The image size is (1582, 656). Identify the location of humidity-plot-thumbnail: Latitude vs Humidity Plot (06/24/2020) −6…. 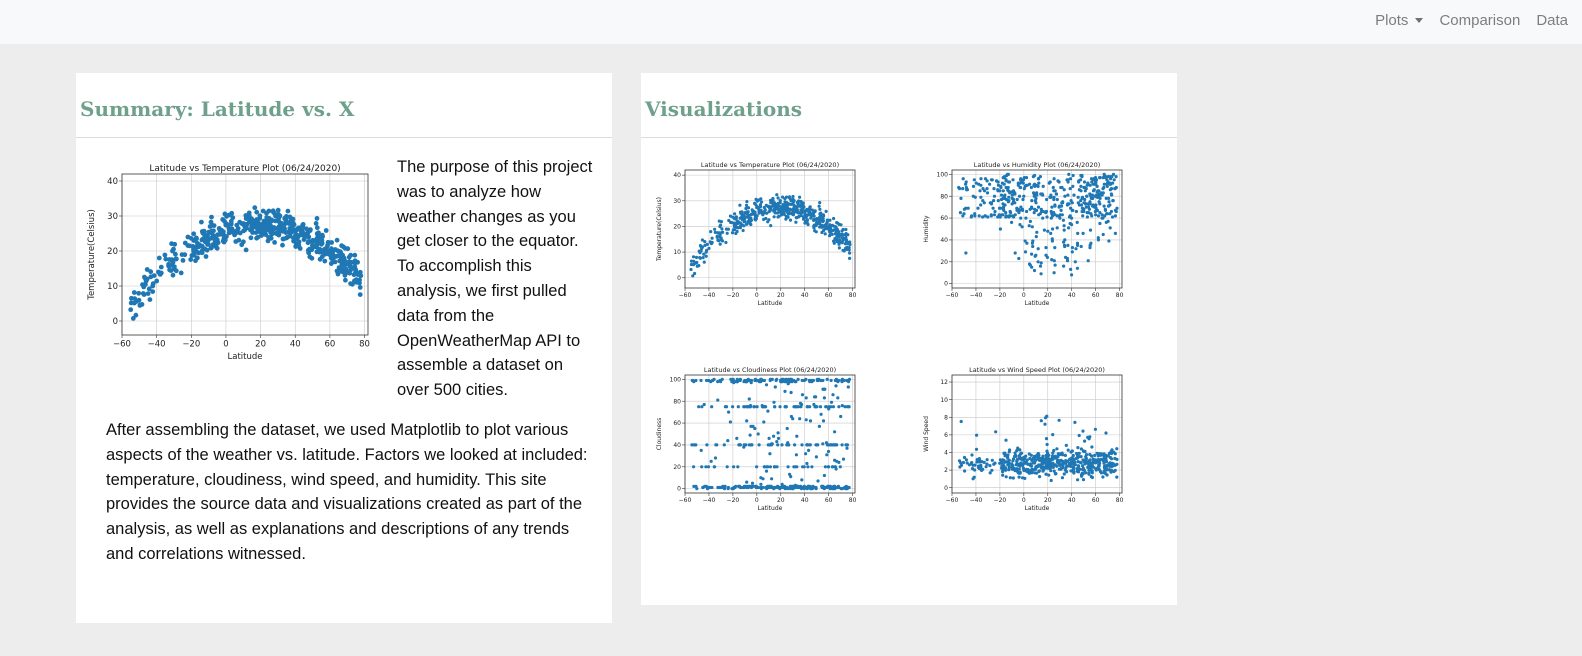
(1028, 234).